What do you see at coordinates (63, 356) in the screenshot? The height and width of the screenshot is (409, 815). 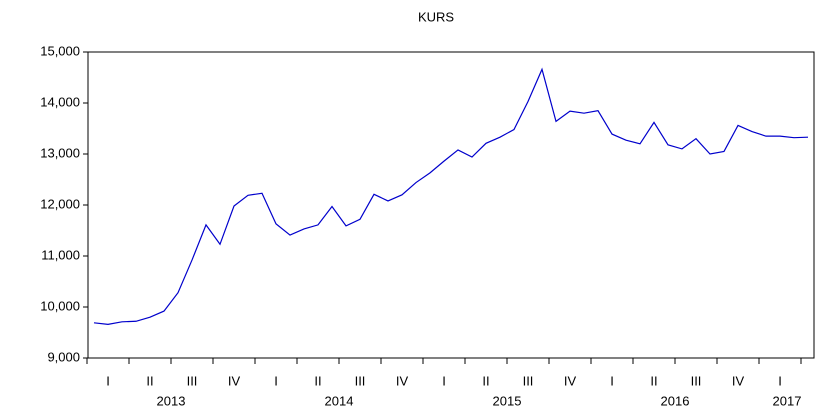 I see `y-tick-label: 9,000` at bounding box center [63, 356].